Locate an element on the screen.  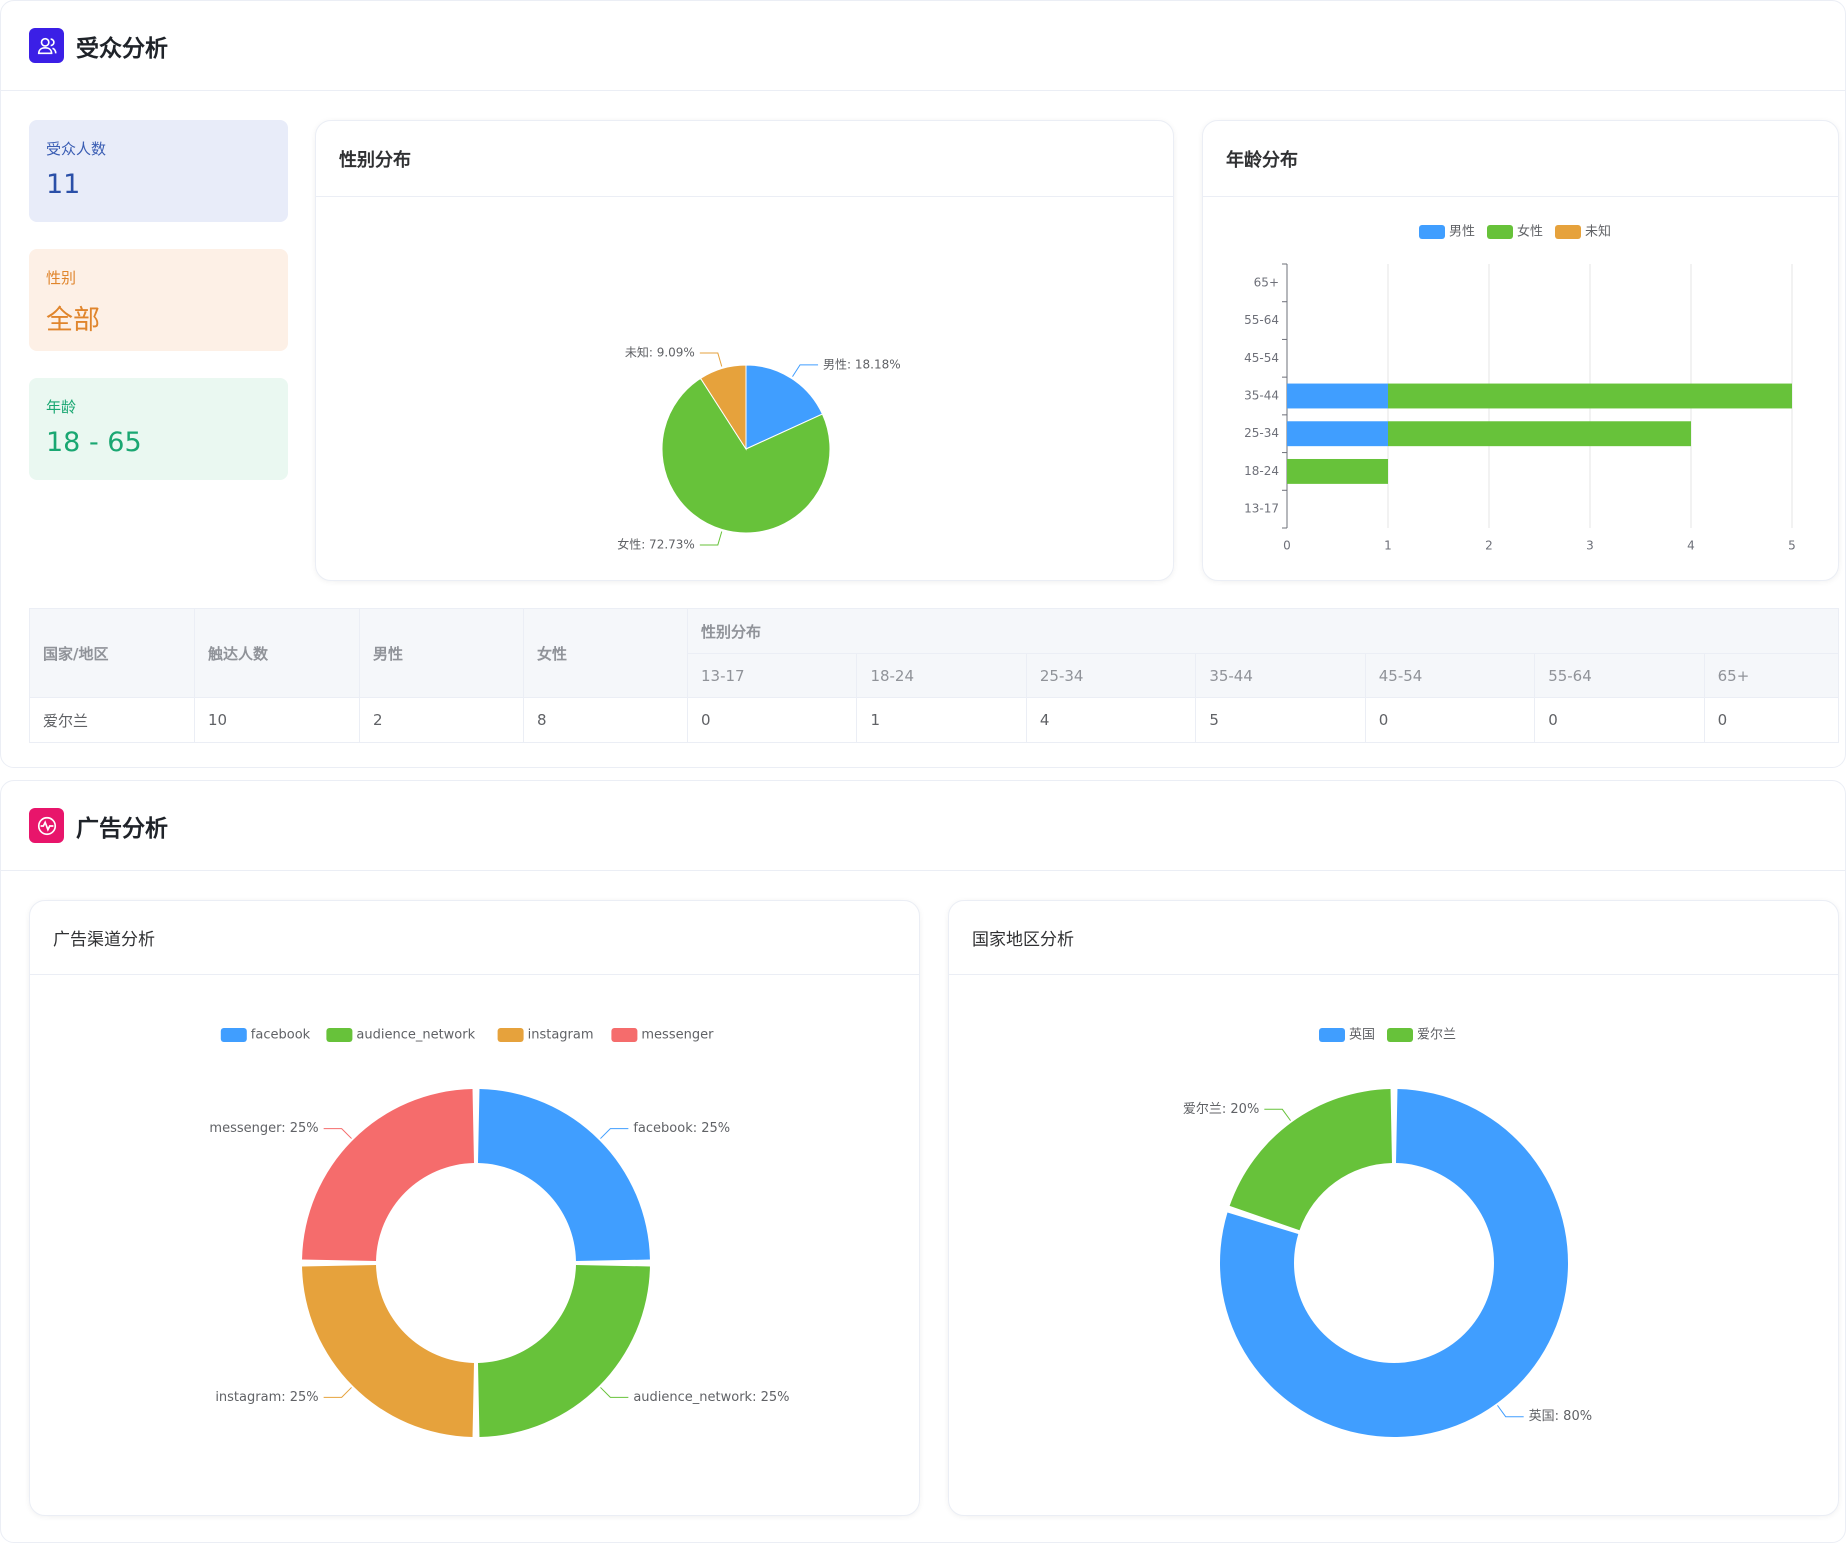
y-tick-label: 55-64 is located at coordinates (1261, 320).